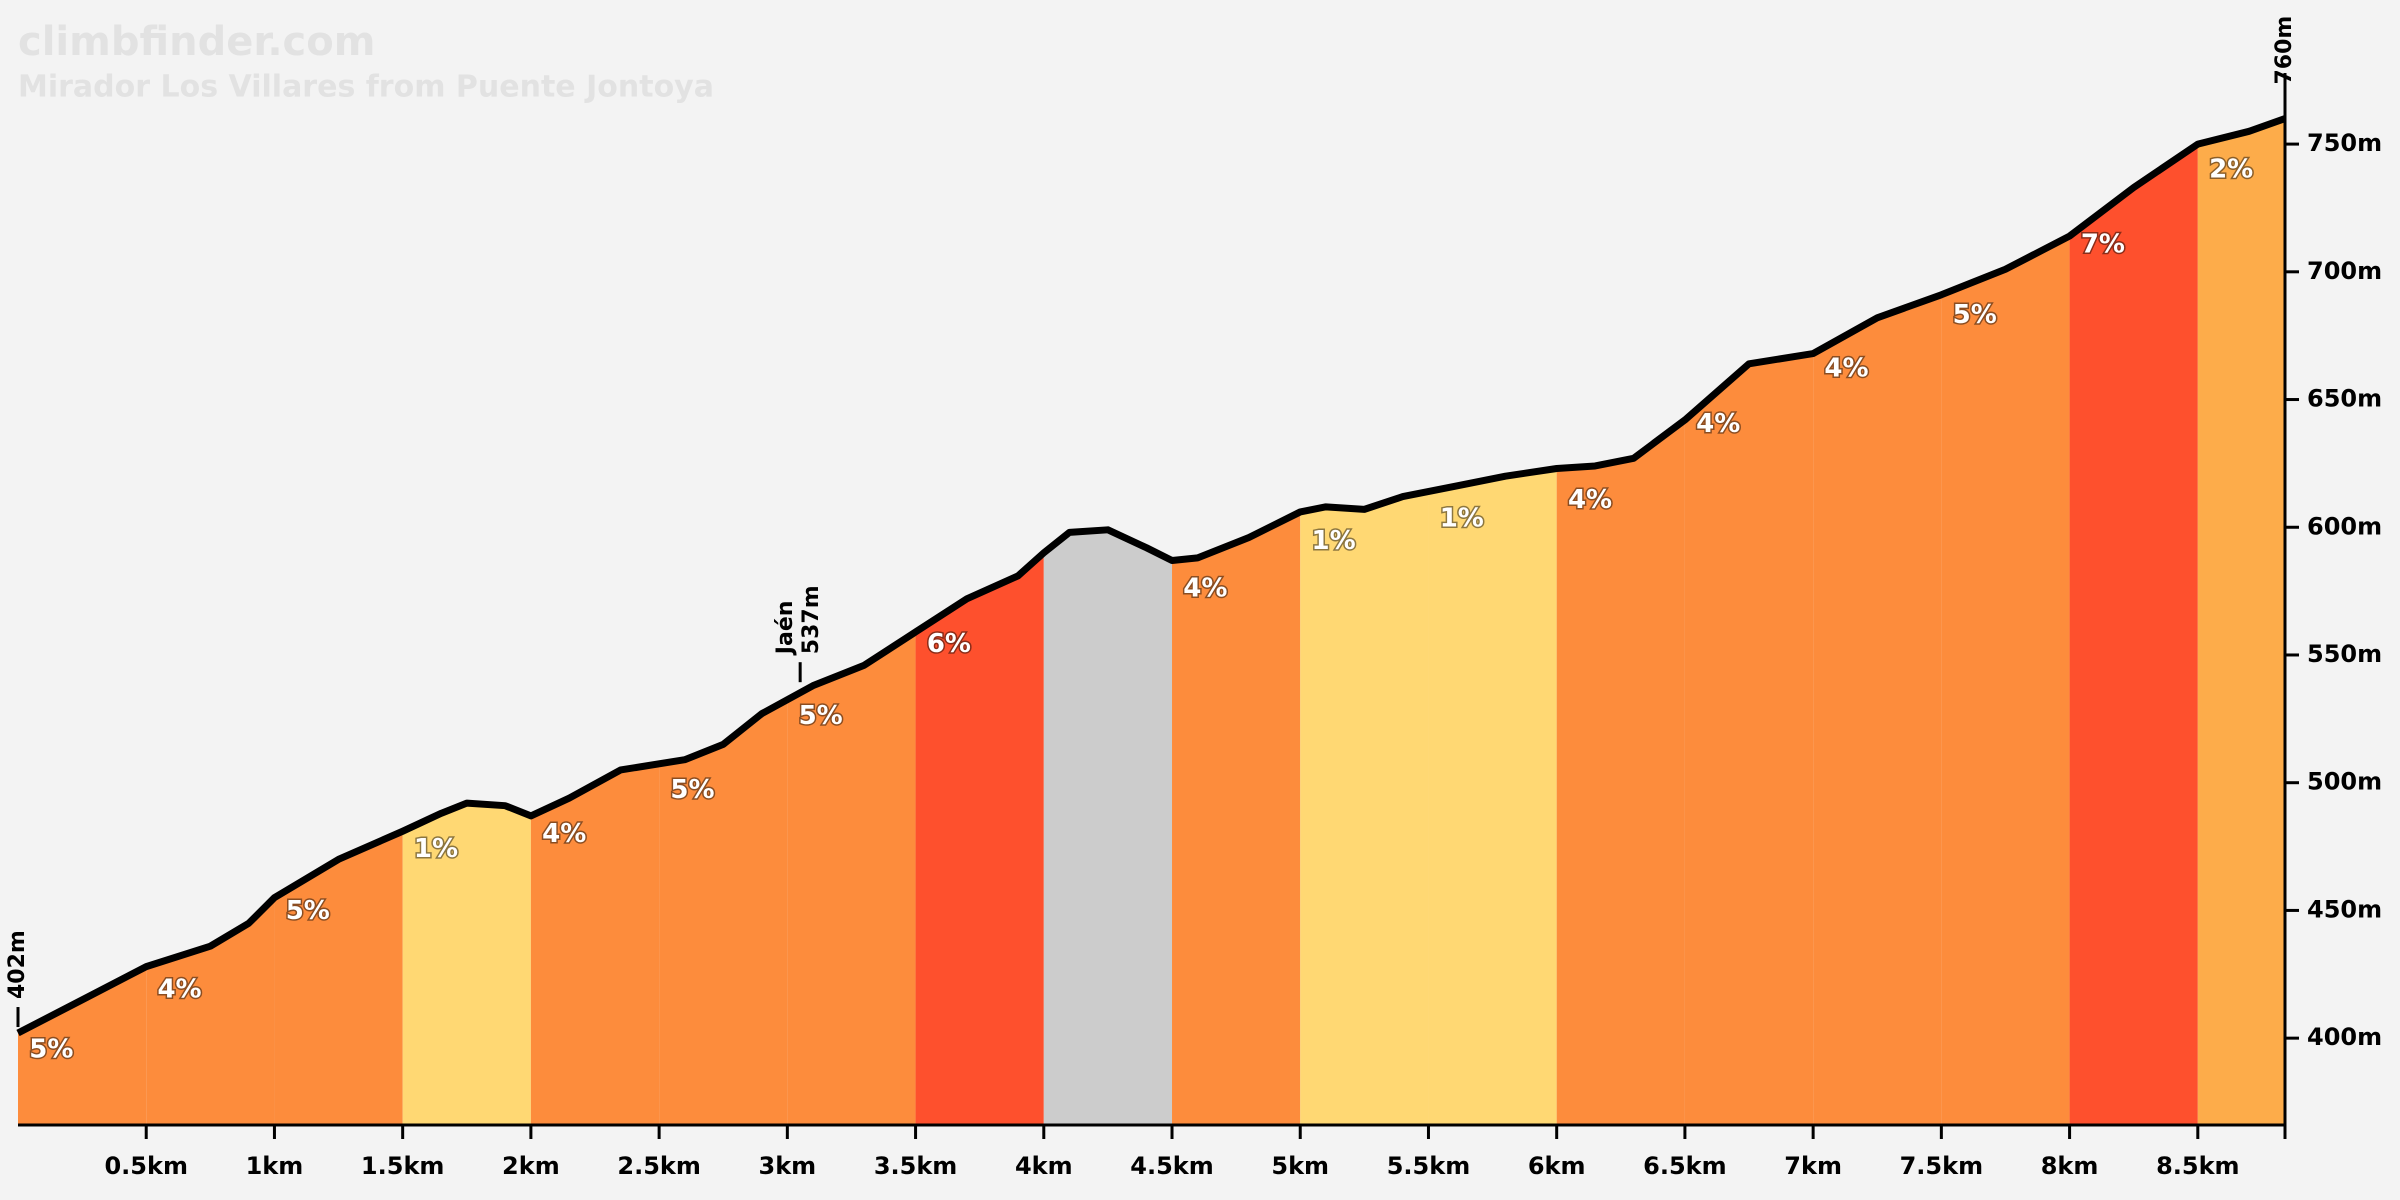 This screenshot has width=2400, height=1200. I want to click on x-tick-label: 1.5km, so click(402, 1166).